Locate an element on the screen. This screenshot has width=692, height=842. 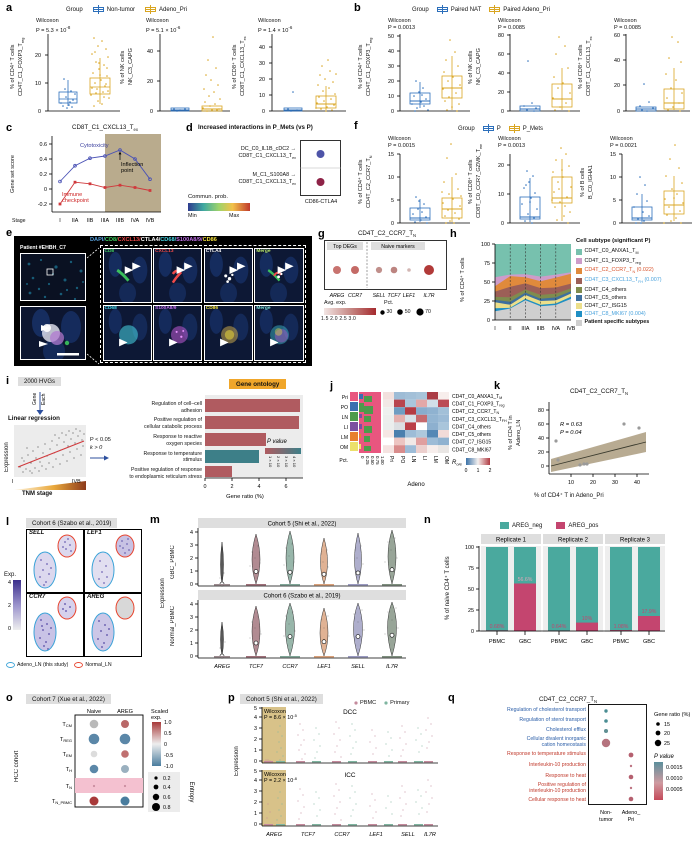
panel-m-violins: Cohort 5 (Shi et al., 2022) 0 1 2 3 4 is located at coordinates (298, 594).